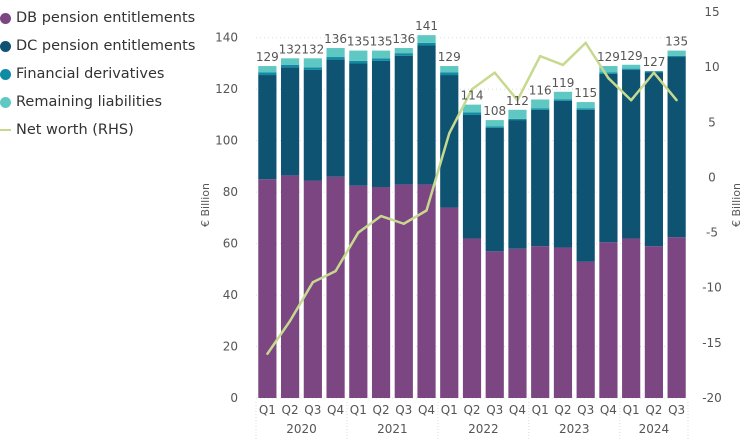  What do you see at coordinates (712, 122) in the screenshot?
I see `y-tick-label-right: 5` at bounding box center [712, 122].